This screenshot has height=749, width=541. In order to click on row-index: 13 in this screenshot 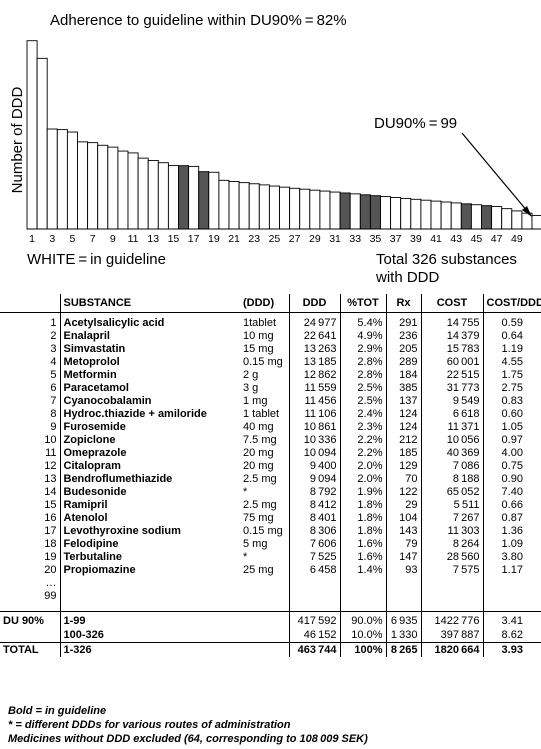, I will do `click(50, 479)`.